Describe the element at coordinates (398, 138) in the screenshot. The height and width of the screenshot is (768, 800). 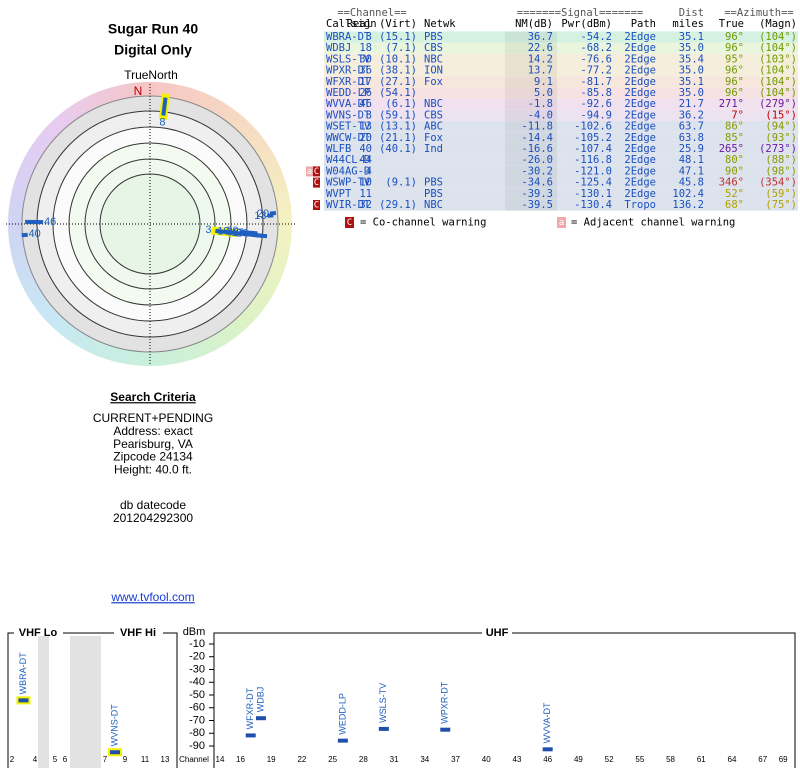
I see `cell: (21.1)` at that location.